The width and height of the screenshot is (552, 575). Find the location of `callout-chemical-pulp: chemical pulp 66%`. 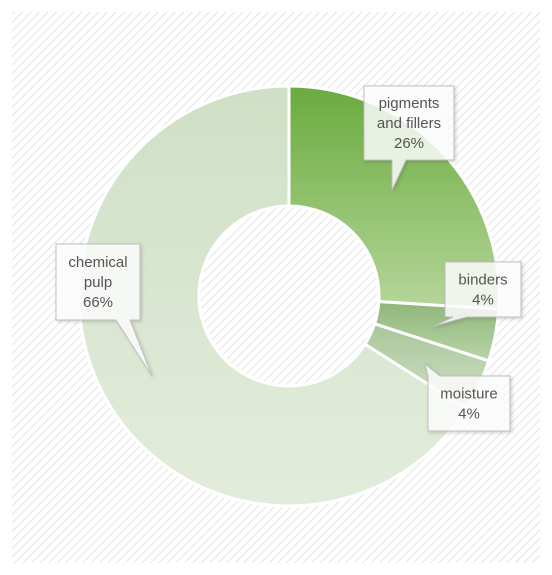

callout-chemical-pulp: chemical pulp 66% is located at coordinates (104, 310).